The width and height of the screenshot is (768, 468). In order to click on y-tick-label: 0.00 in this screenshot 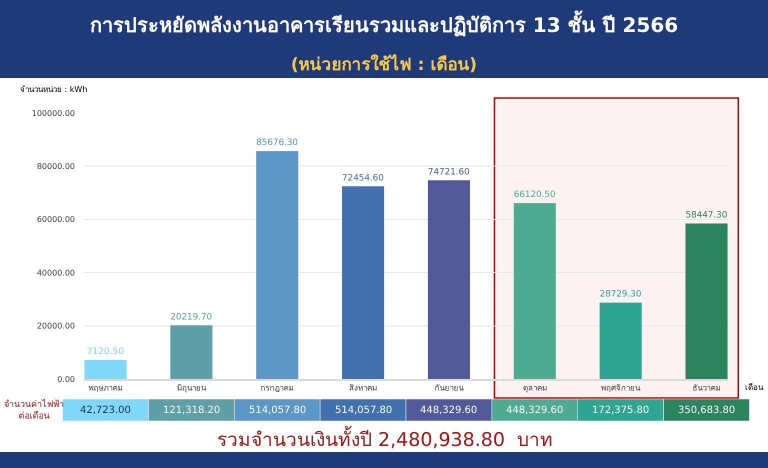, I will do `click(66, 379)`.